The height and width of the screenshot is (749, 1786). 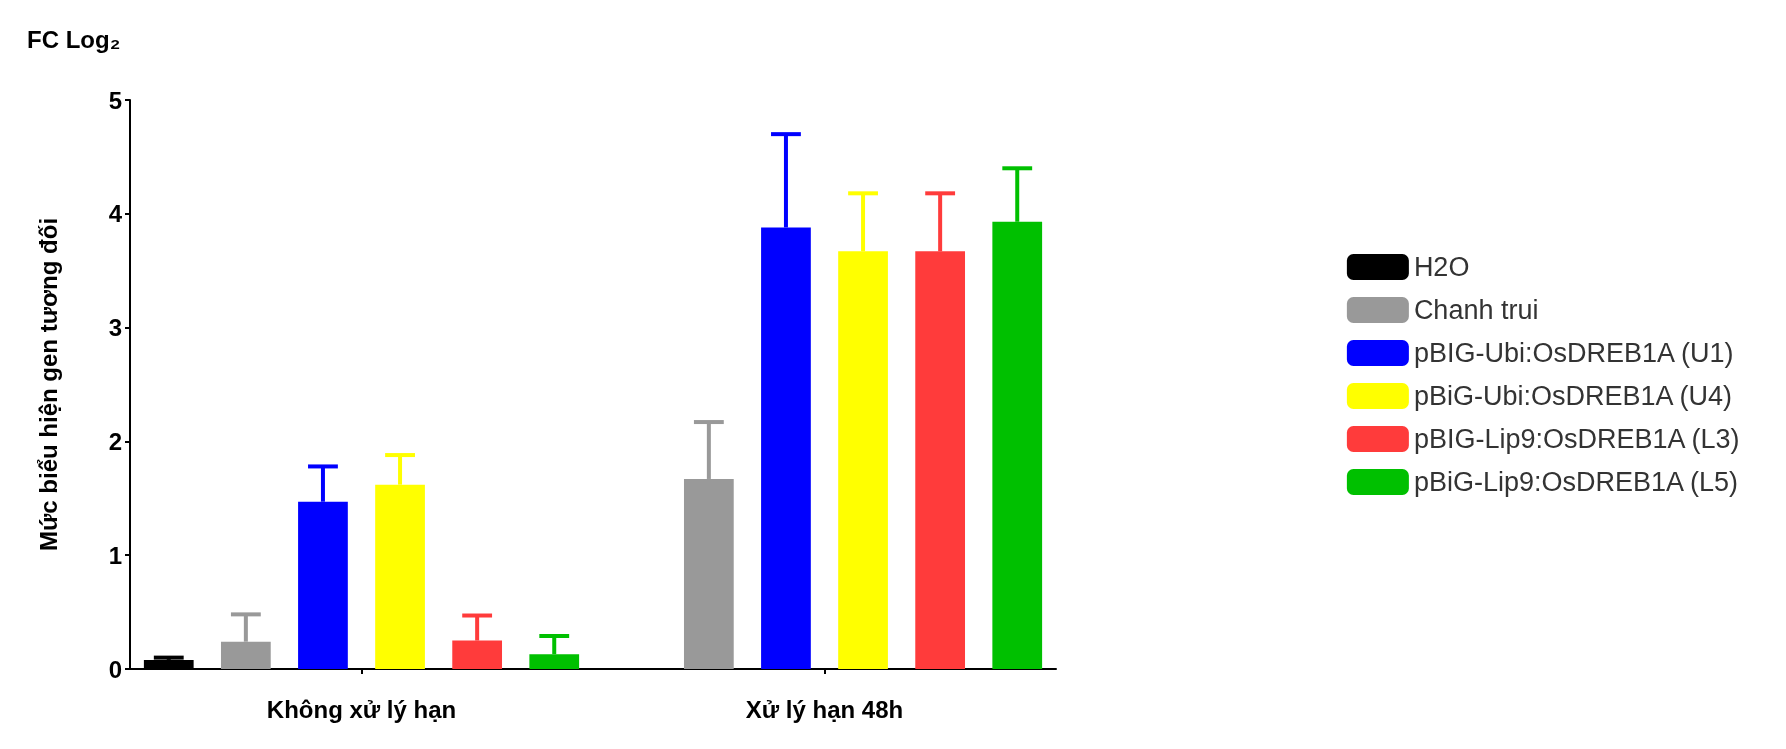 I want to click on y-tick-label: 2, so click(x=115, y=441).